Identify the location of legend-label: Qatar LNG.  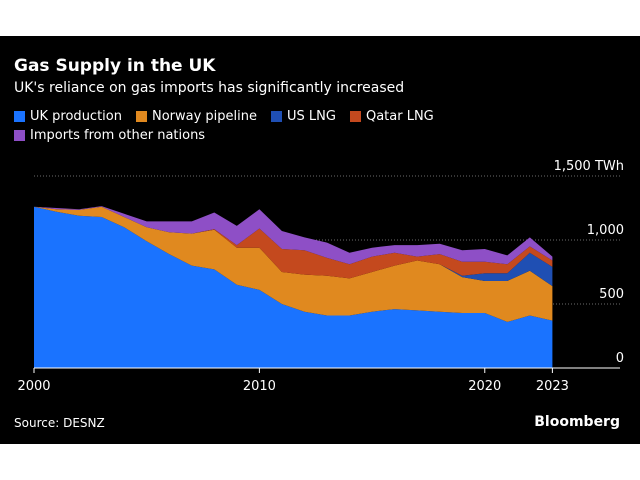
(399, 116).